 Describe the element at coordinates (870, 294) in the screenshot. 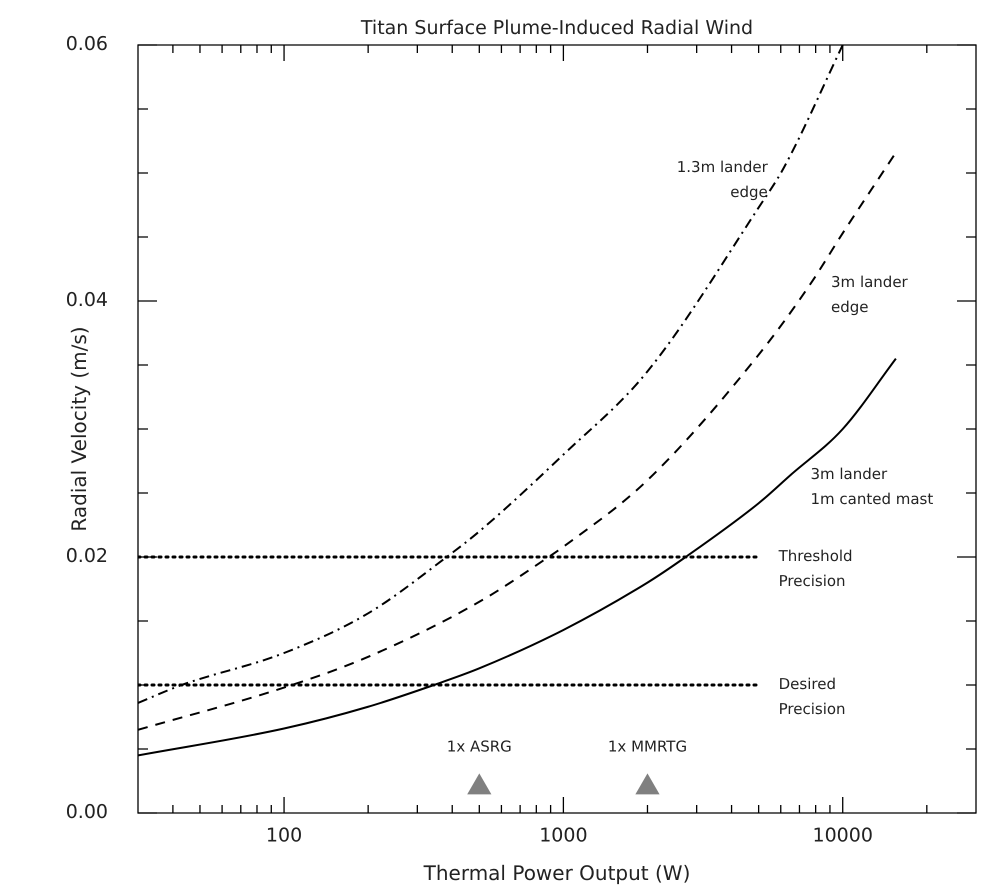

I see `annotation: 3m lander edge` at that location.